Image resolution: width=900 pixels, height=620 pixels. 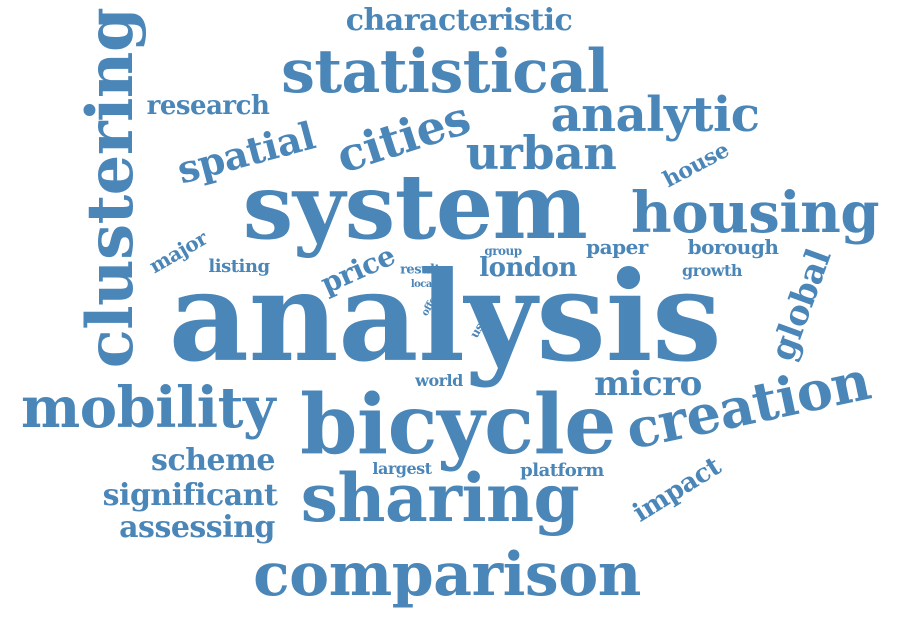 What do you see at coordinates (562, 470) in the screenshot?
I see `word-platform: platform` at bounding box center [562, 470].